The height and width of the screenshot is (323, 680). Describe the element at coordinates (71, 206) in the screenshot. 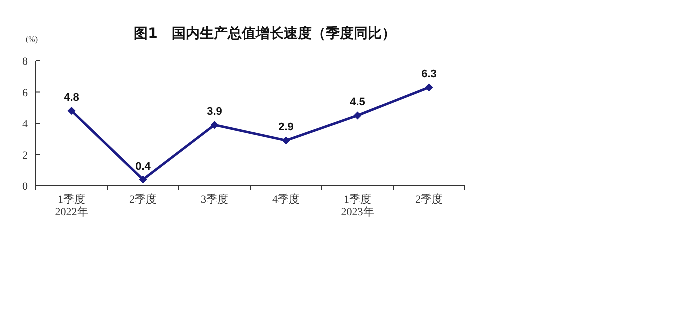

I see `x-tick-label: 1季度 2022年` at that location.